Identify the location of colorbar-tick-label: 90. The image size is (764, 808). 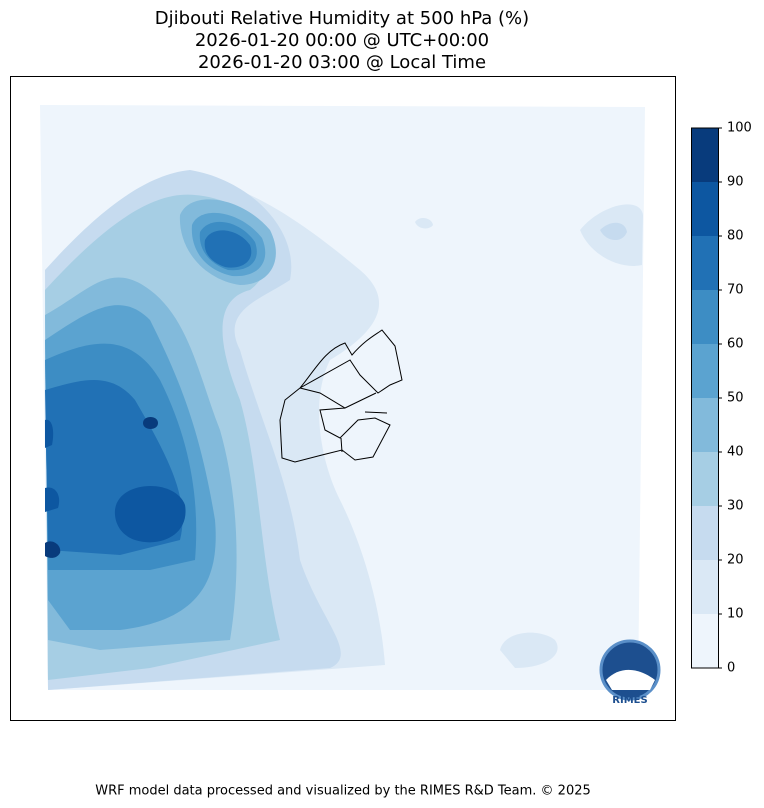
(735, 182).